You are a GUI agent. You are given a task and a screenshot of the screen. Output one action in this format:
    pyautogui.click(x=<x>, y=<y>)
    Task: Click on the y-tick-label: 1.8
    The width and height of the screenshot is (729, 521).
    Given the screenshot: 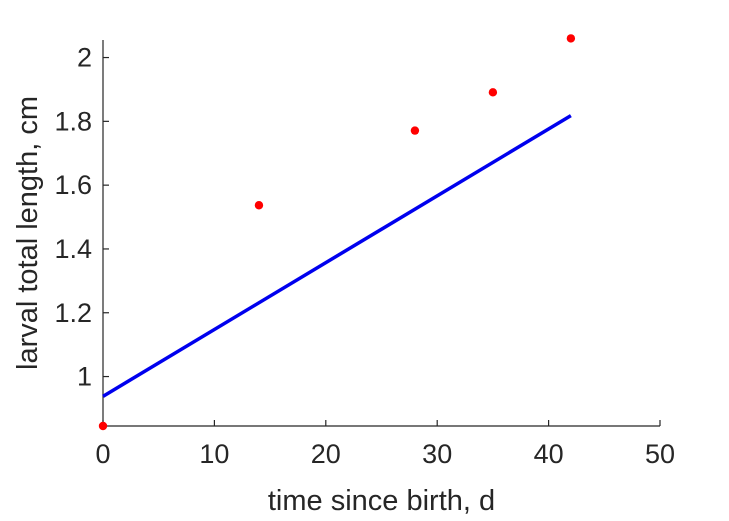 What is the action you would take?
    pyautogui.click(x=73, y=121)
    